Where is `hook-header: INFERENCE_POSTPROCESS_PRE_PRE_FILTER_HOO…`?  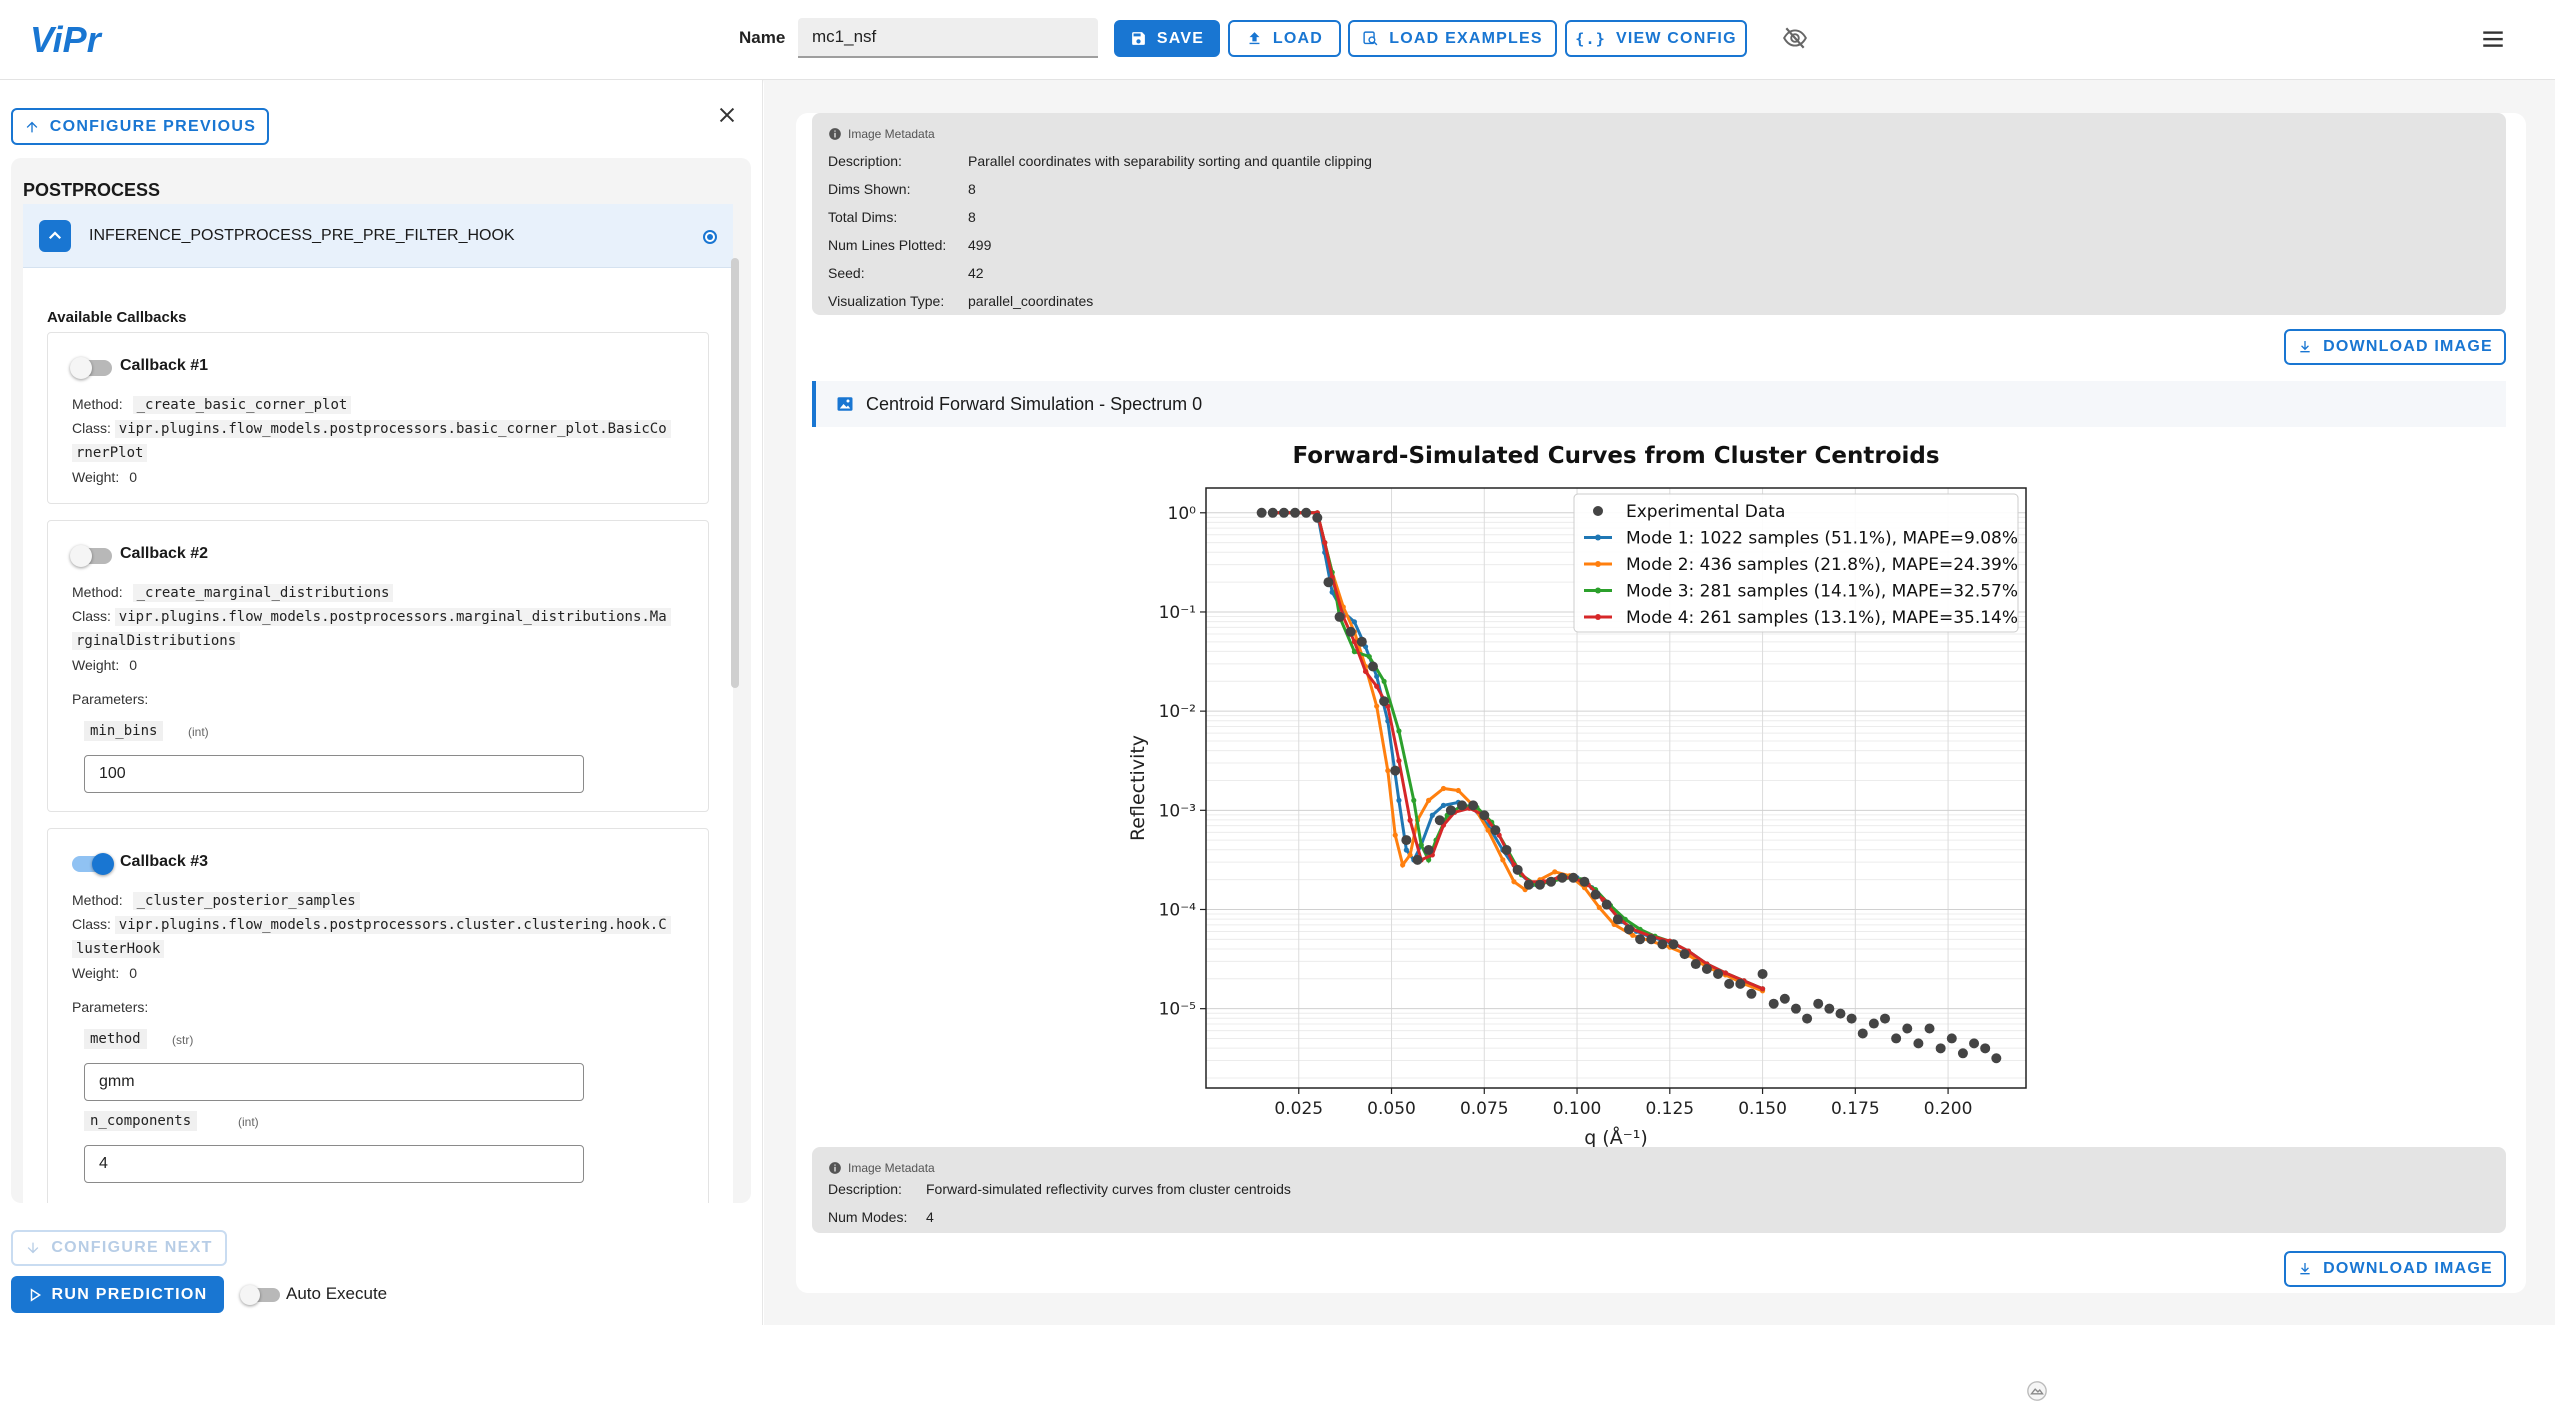
hook-header: INFERENCE_POSTPROCESS_PRE_PRE_FILTER_HOO… is located at coordinates (378, 236).